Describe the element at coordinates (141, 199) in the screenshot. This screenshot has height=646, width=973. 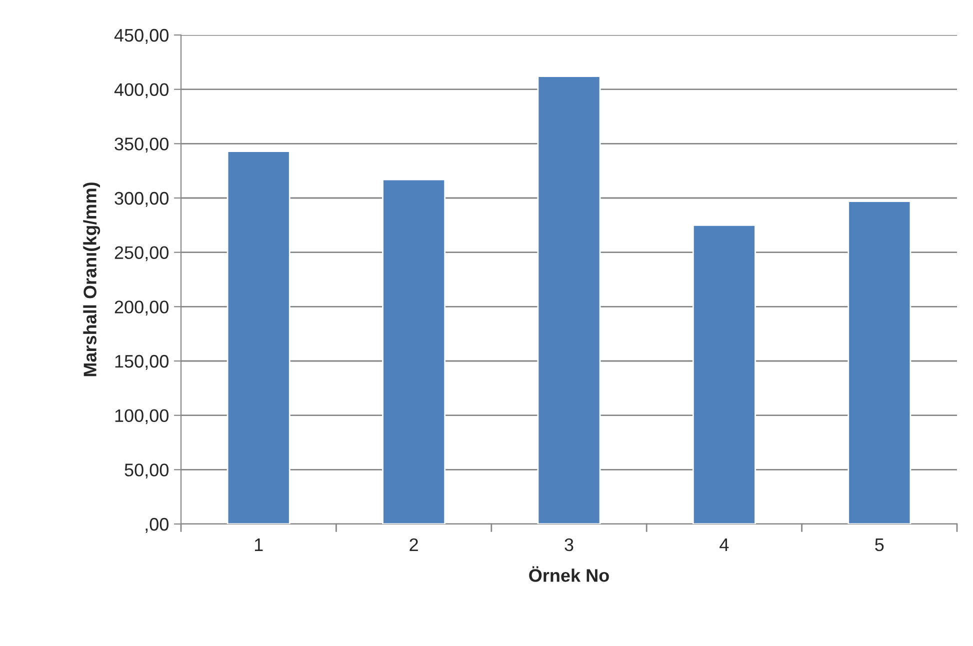
I see `y-tick-label: 300,00` at that location.